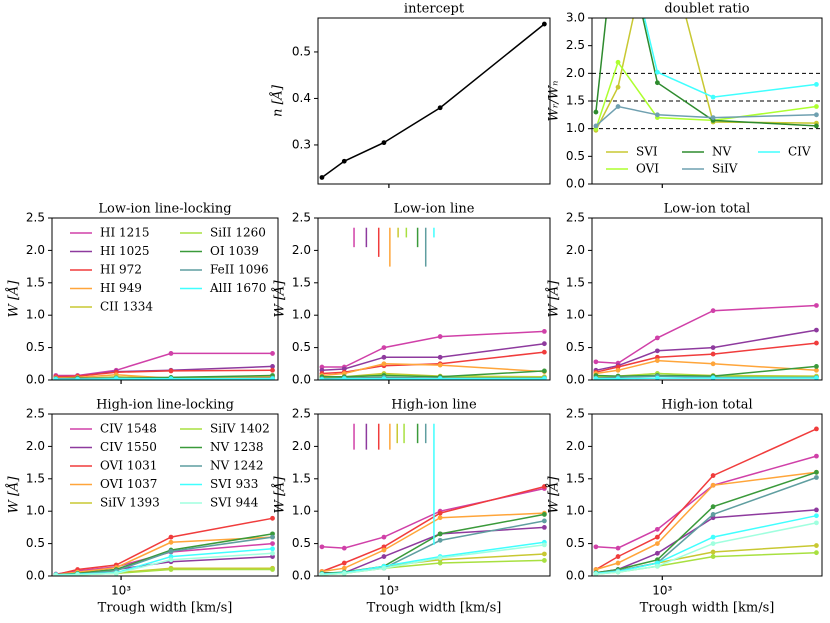  Describe the element at coordinates (647, 152) in the screenshot. I see `legend-label: SVI` at that location.